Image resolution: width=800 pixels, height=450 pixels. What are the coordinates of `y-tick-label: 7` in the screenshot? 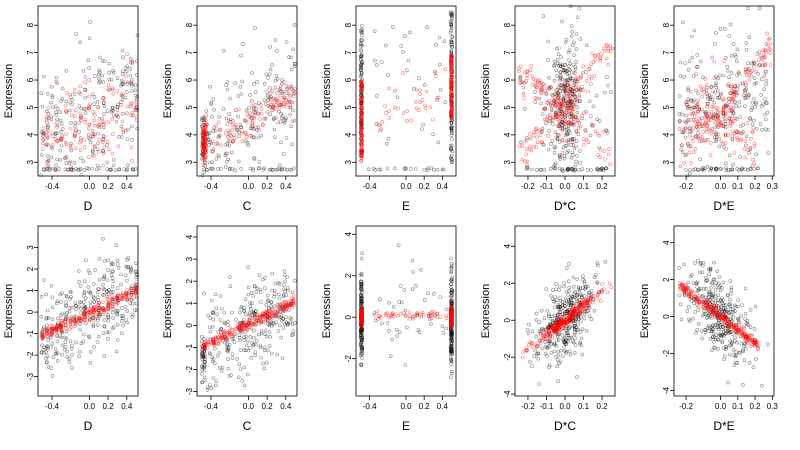 It's located at (30, 52).